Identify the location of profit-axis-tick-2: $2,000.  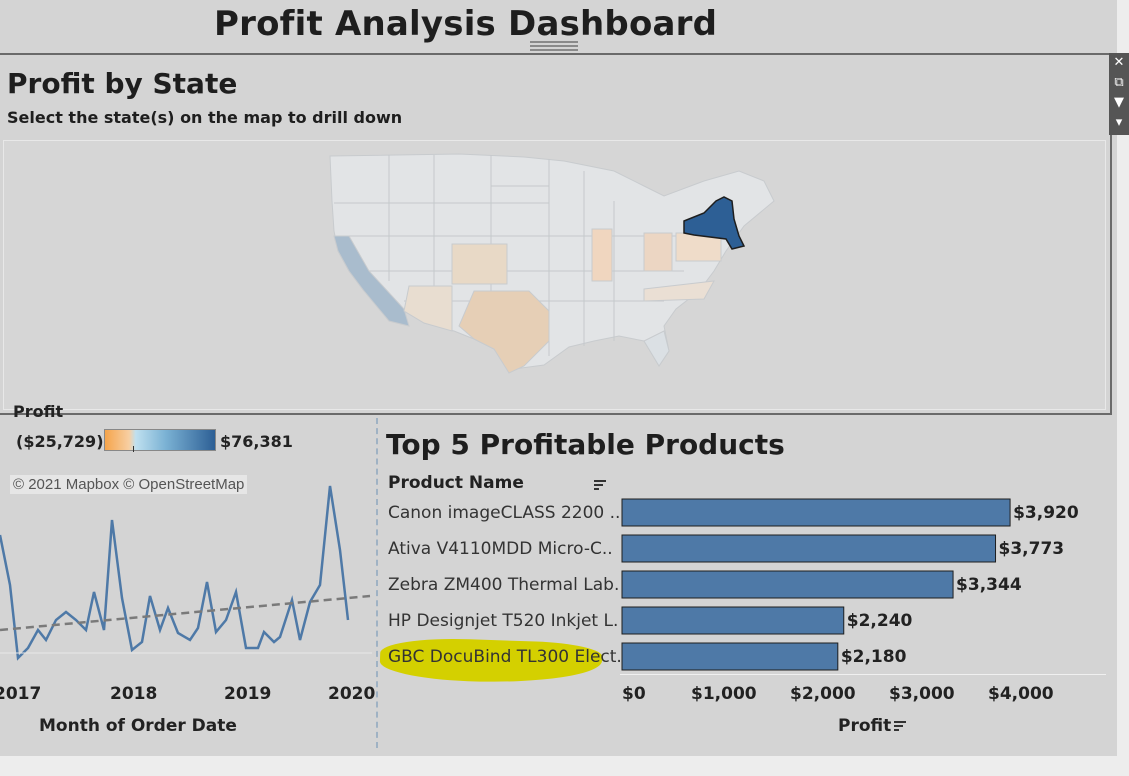
(823, 694).